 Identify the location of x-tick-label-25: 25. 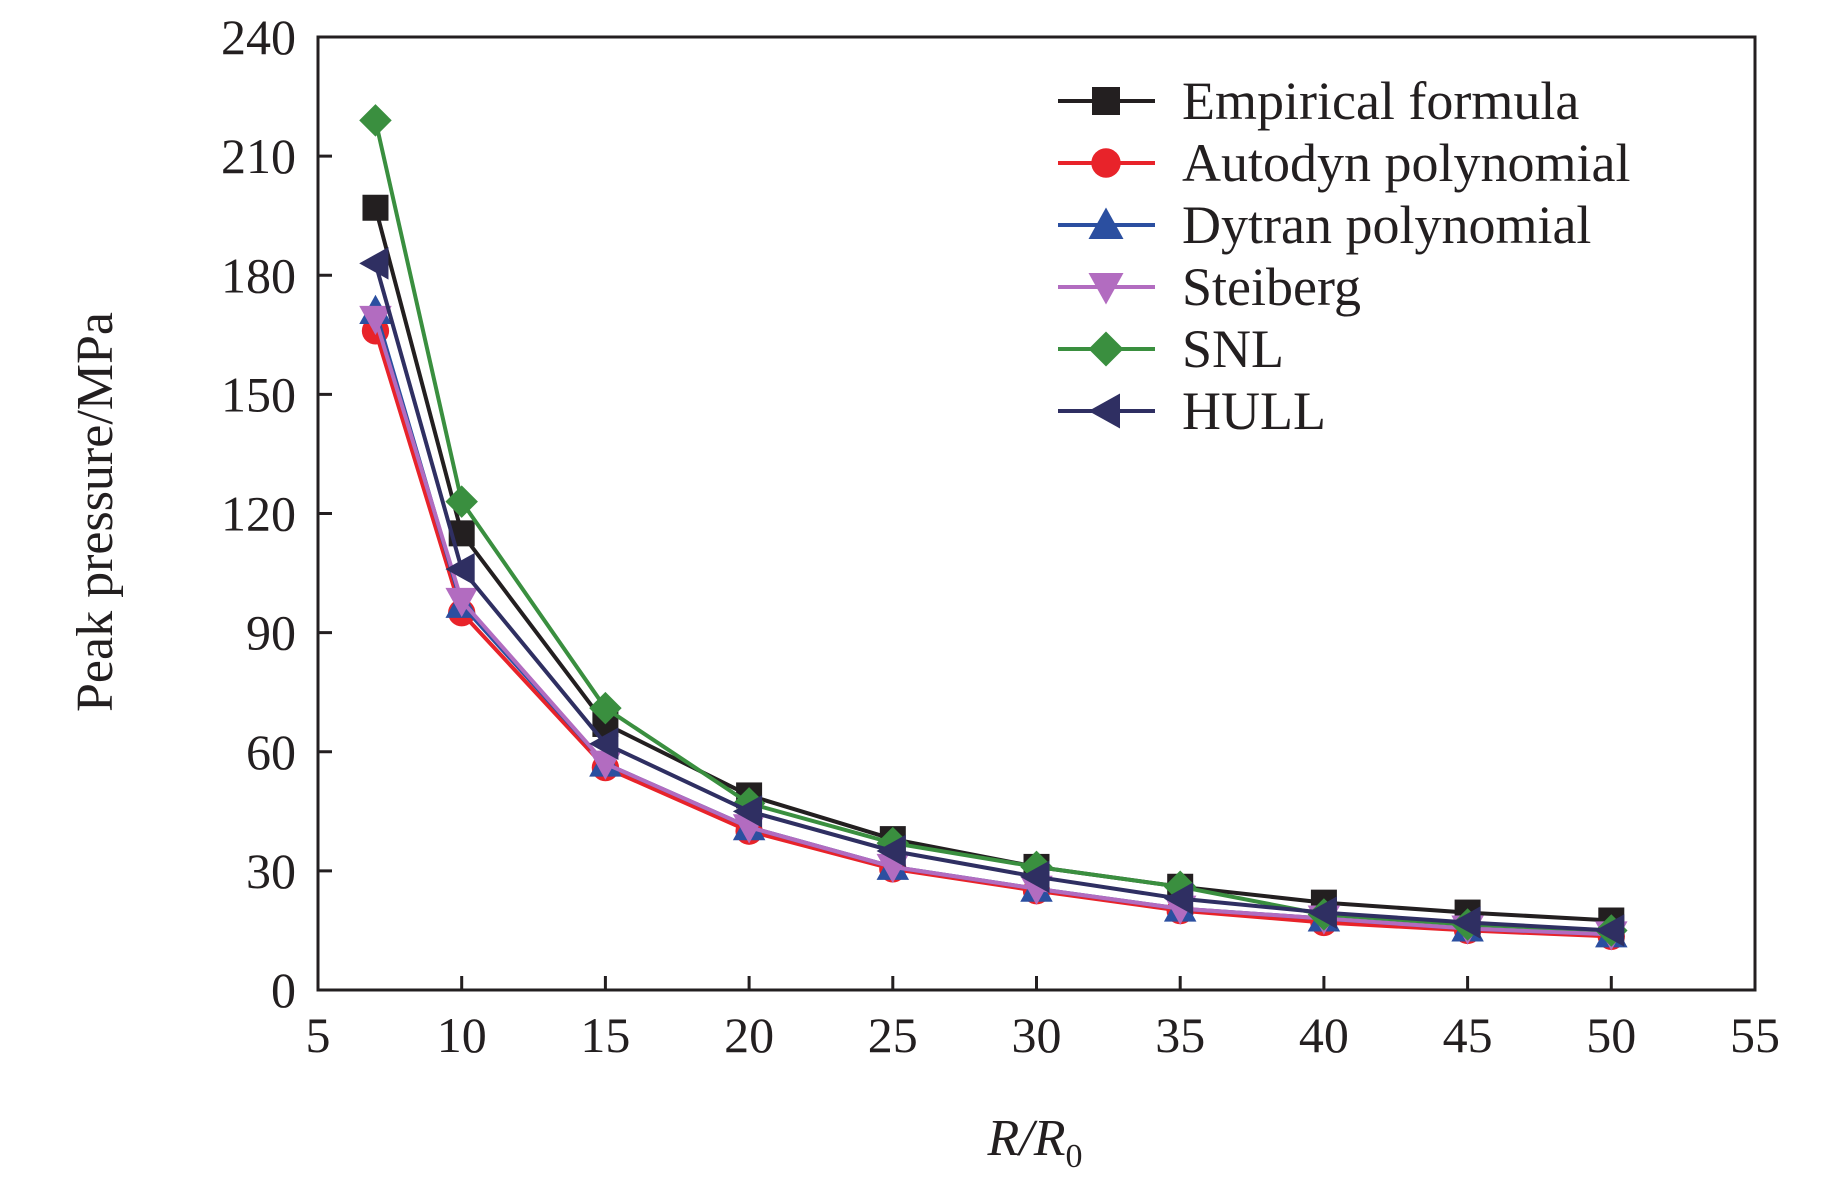
(893, 1035).